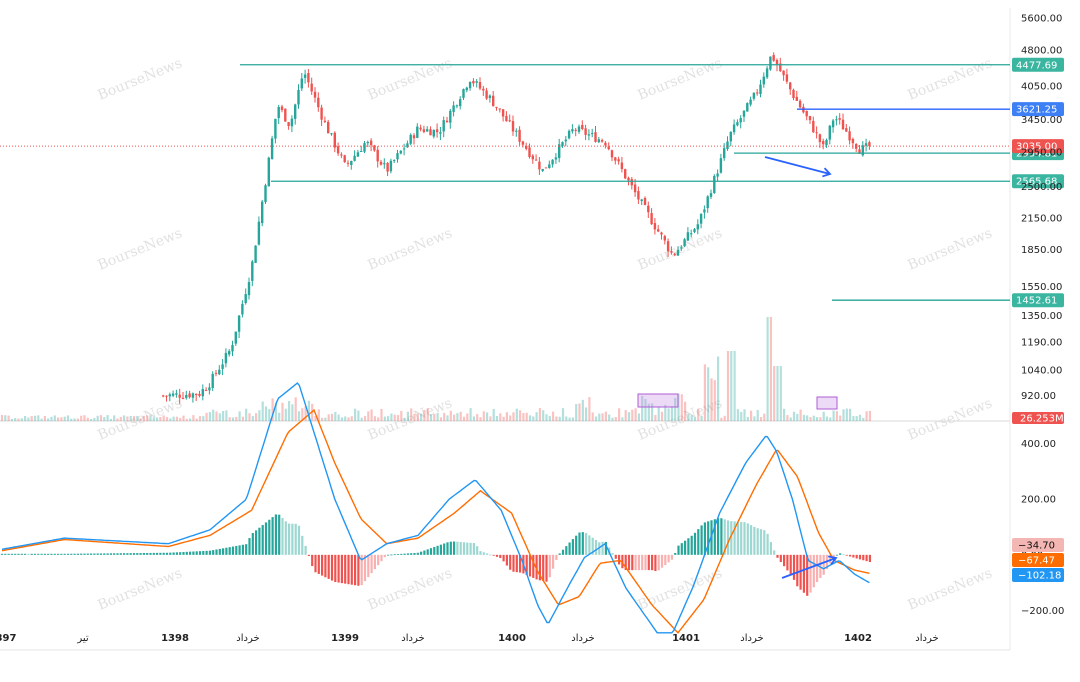 The image size is (1080, 682). What do you see at coordinates (686, 638) in the screenshot?
I see `time-tick-label: 1401` at bounding box center [686, 638].